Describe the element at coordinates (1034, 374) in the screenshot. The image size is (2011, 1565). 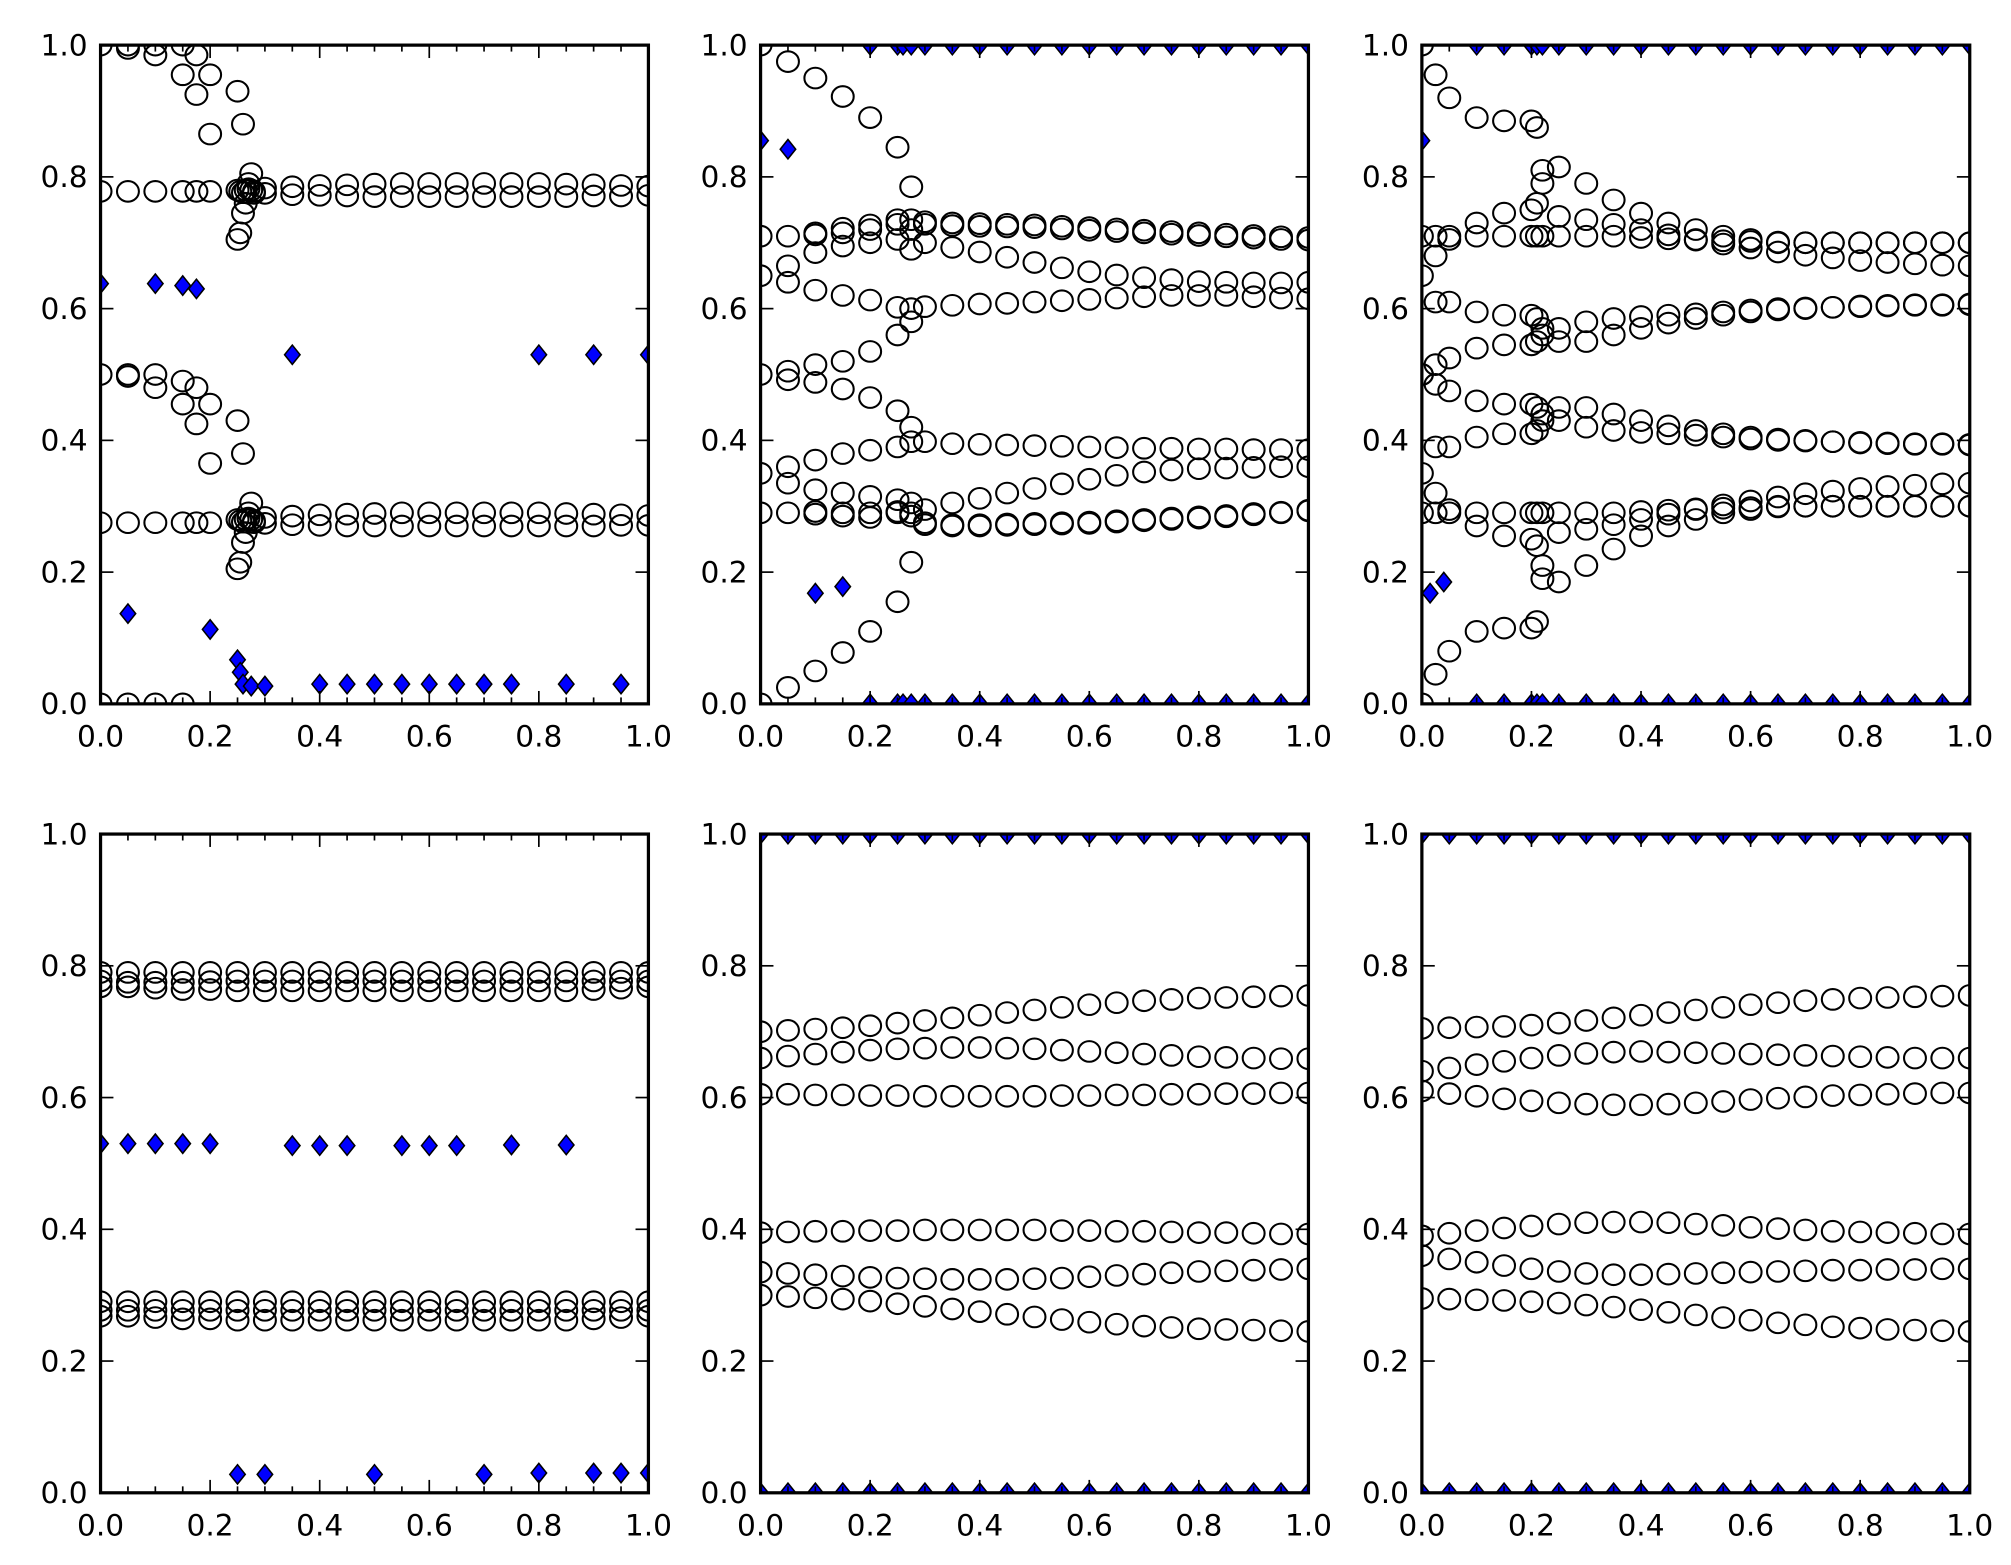
I see `axes-background` at that location.